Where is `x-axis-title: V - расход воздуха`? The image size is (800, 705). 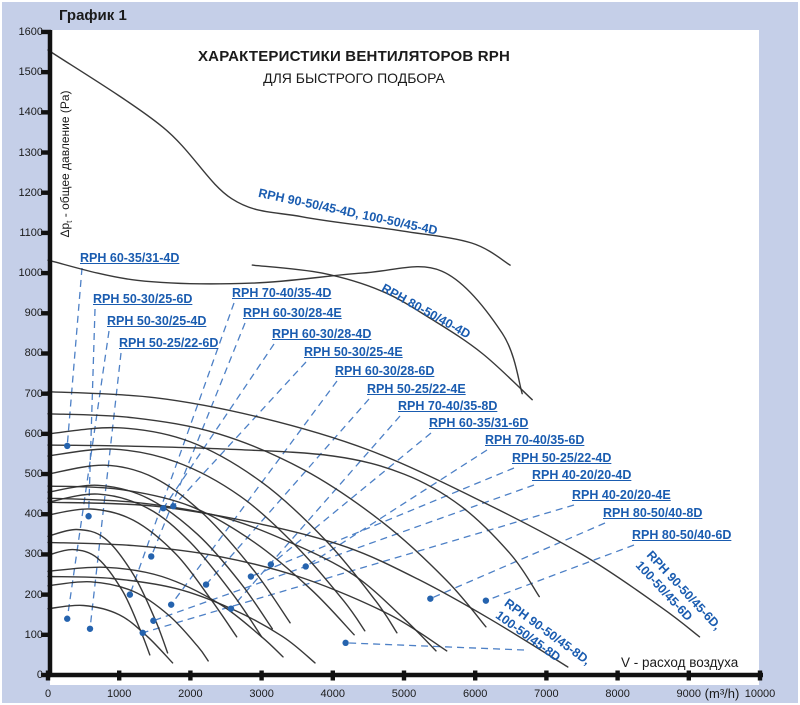
x-axis-title: V - расход воздуха is located at coordinates (680, 662).